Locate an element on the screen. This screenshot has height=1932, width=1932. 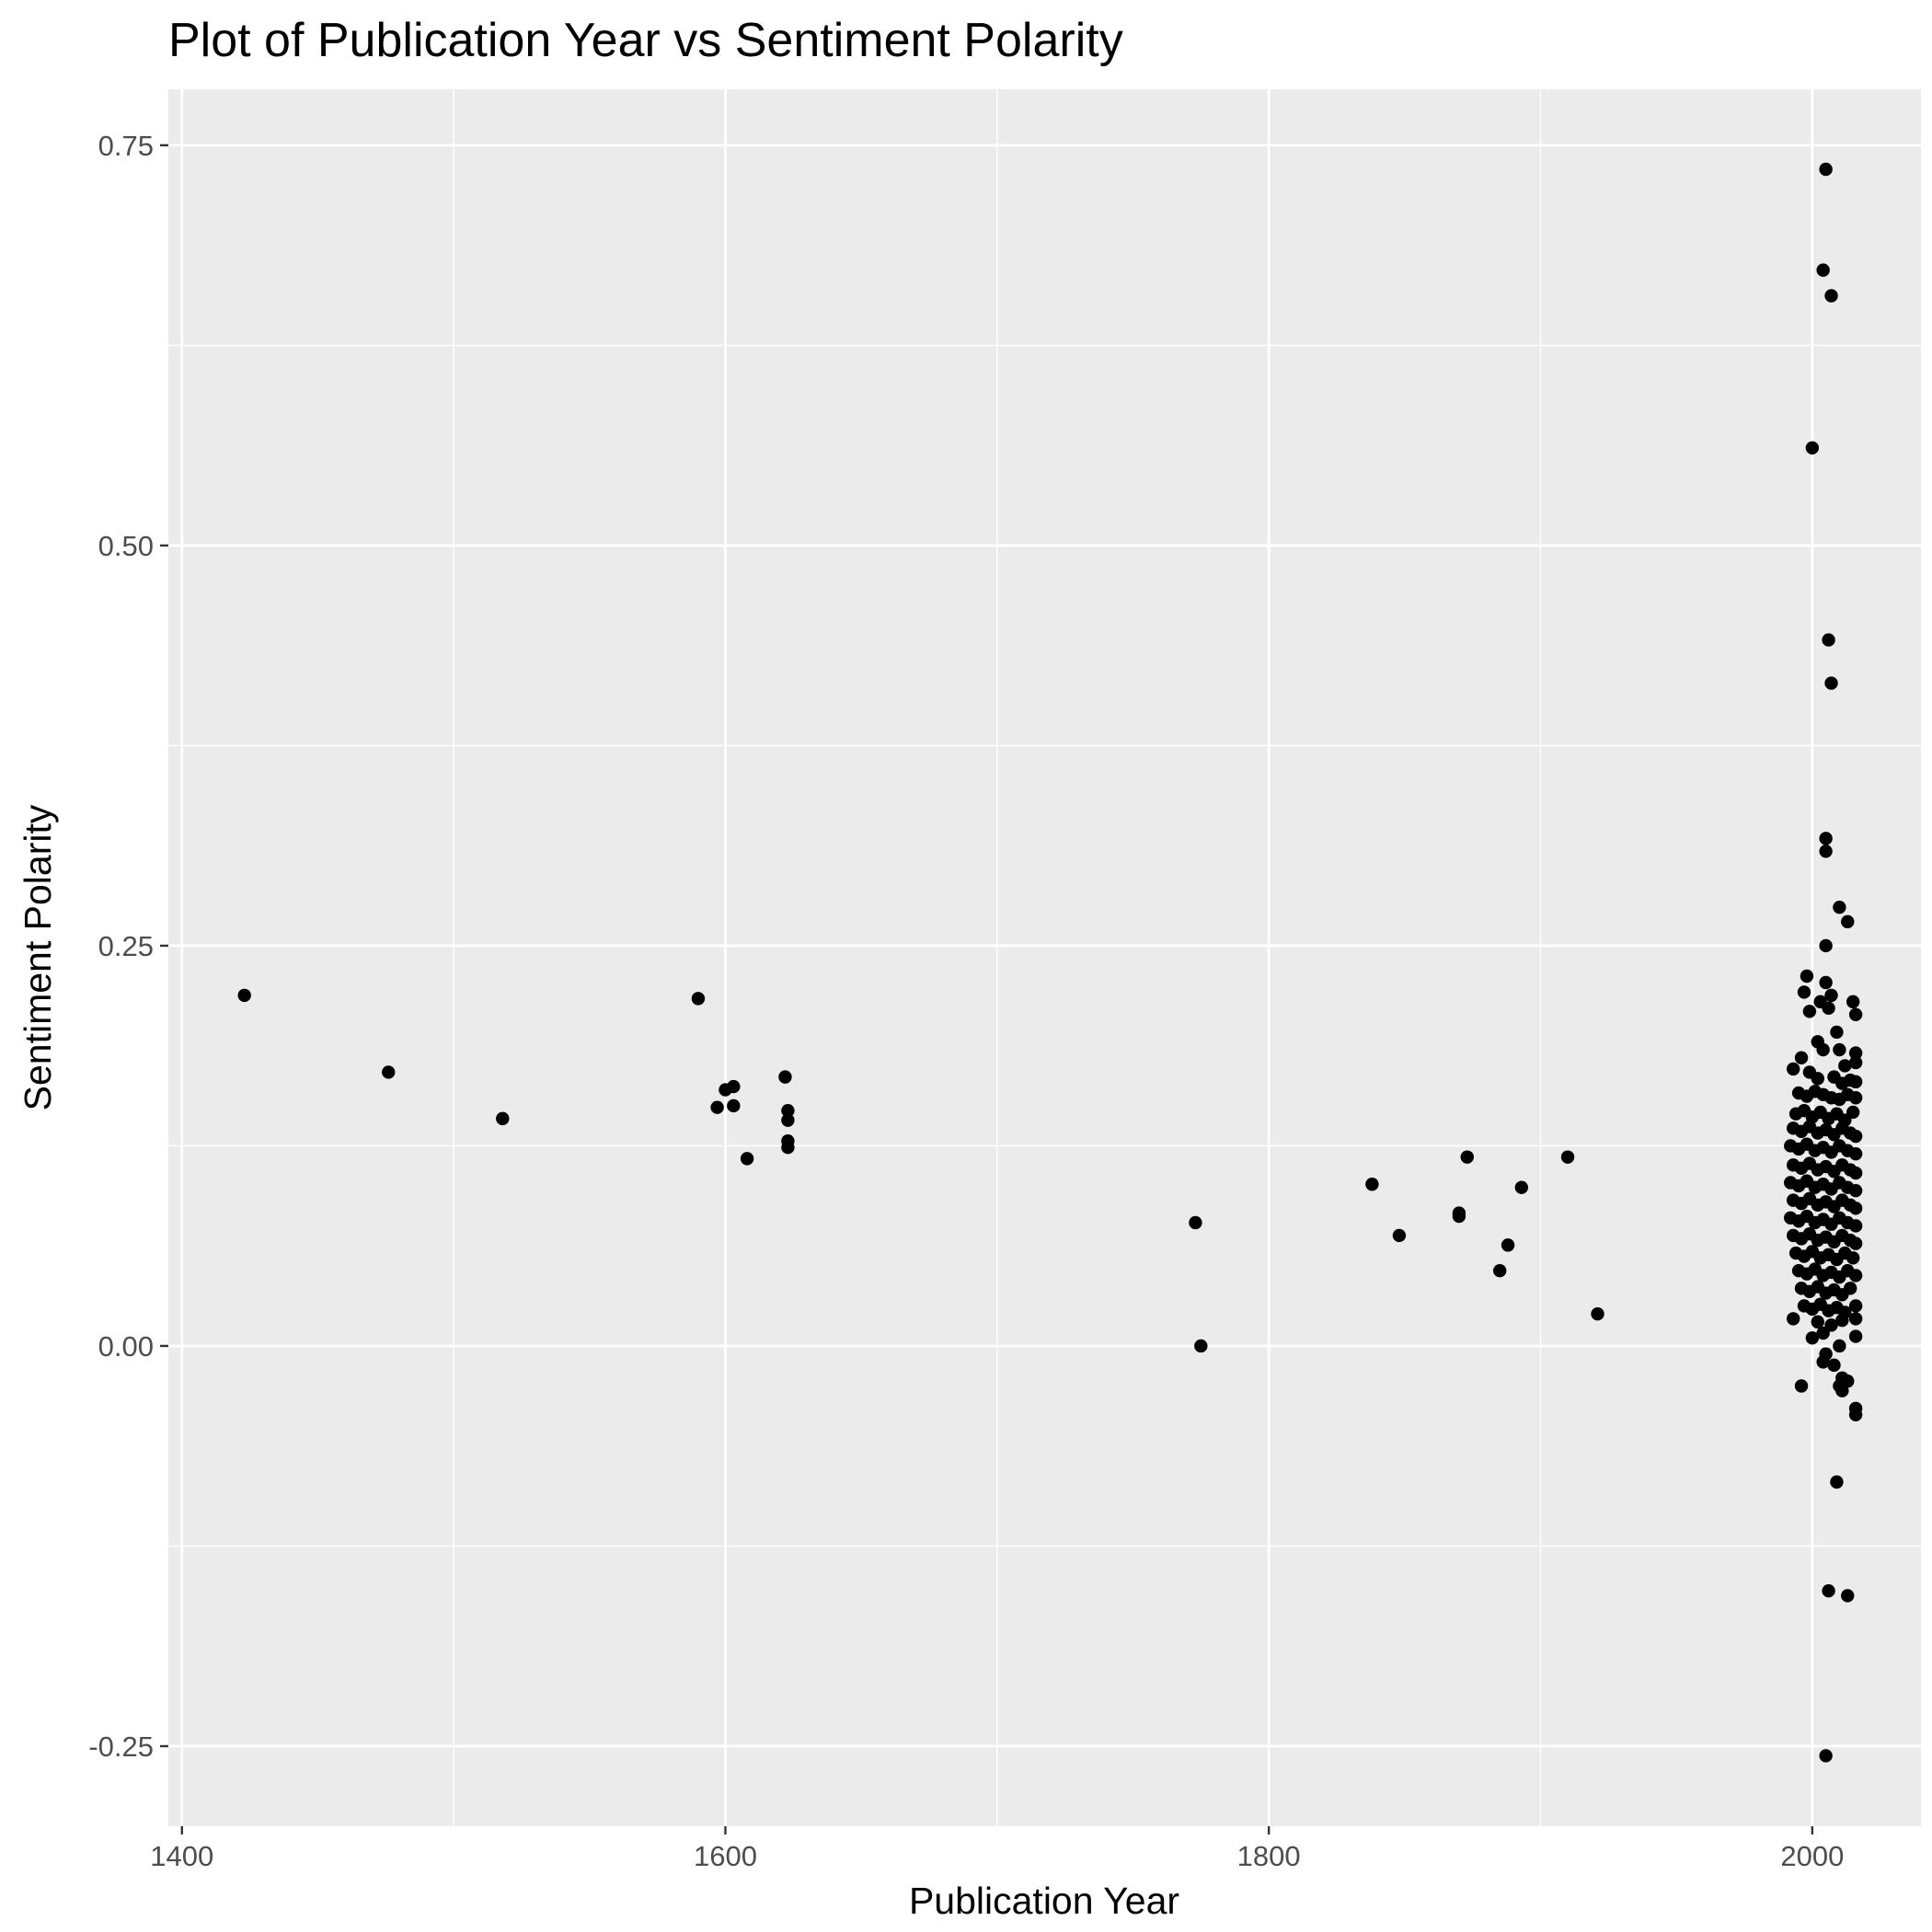
y-tick-label: 0.50 is located at coordinates (126, 546).